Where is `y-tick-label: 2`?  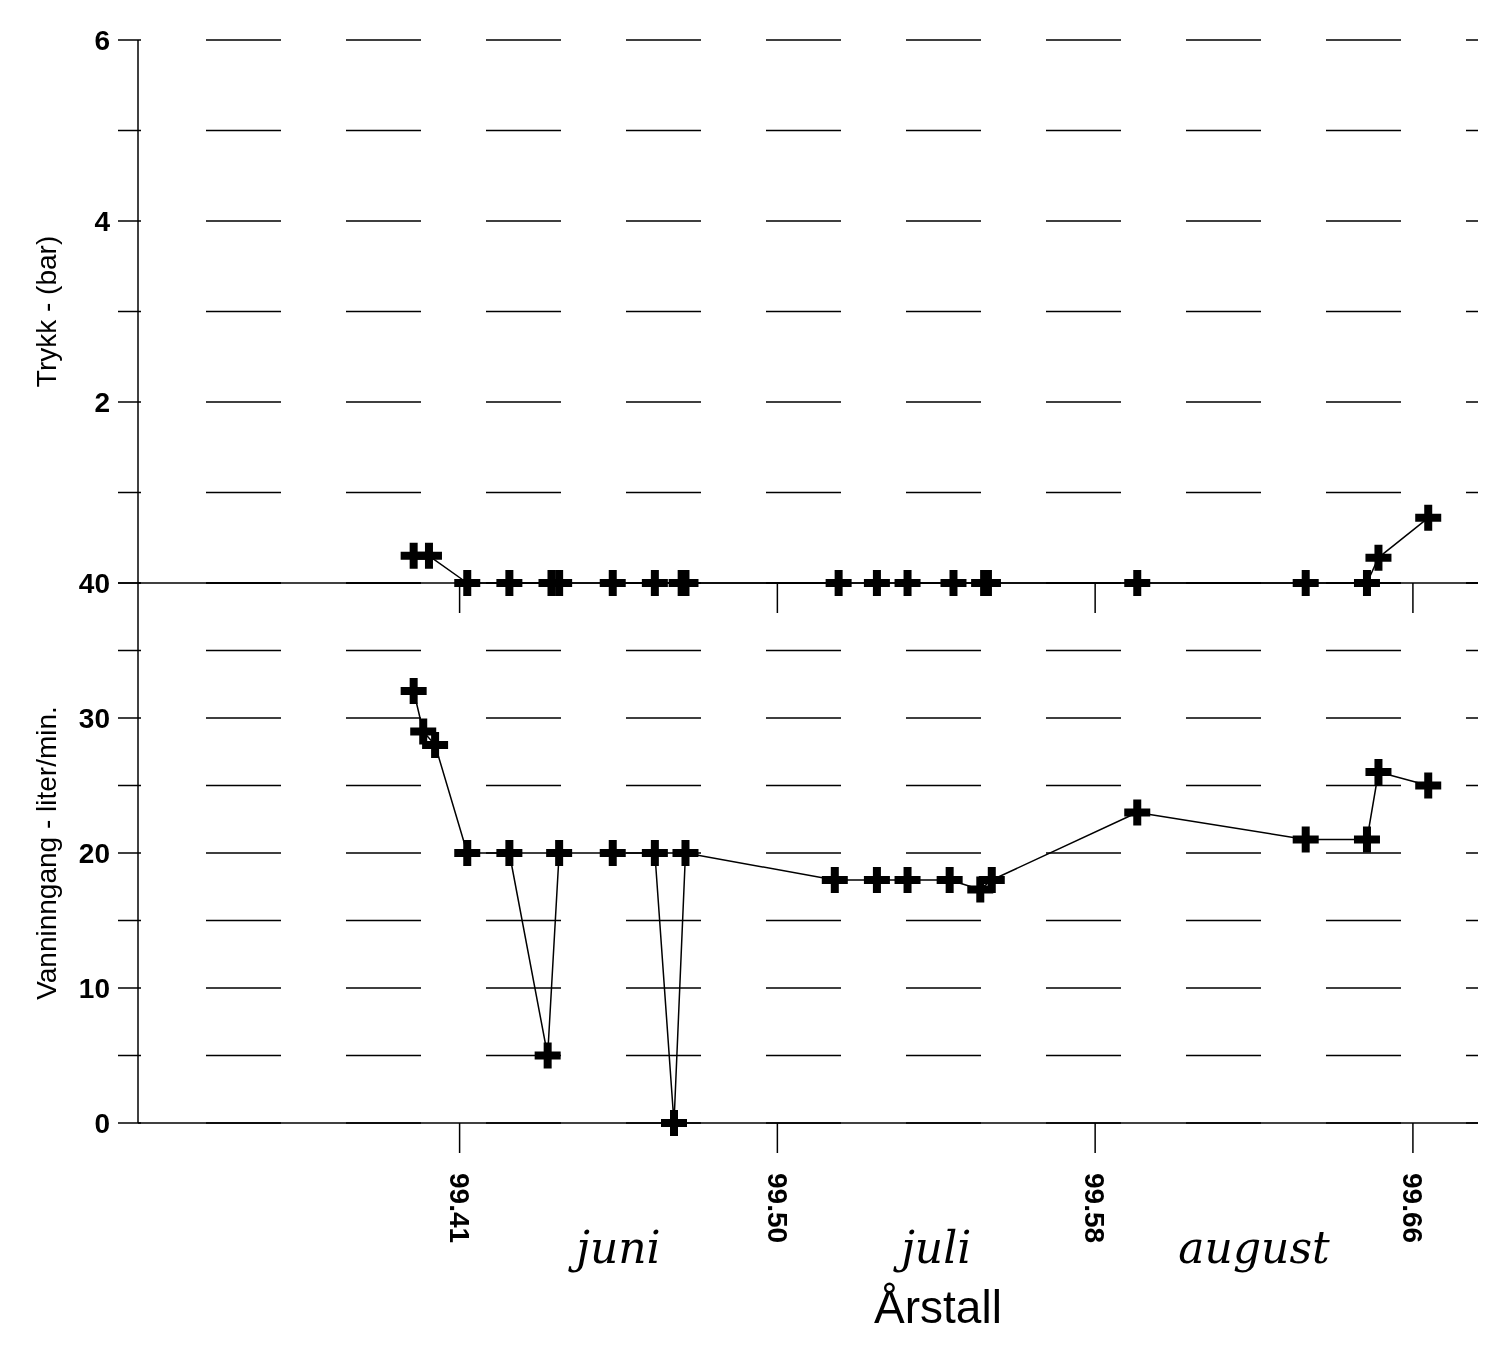
y-tick-label: 2 is located at coordinates (102, 402).